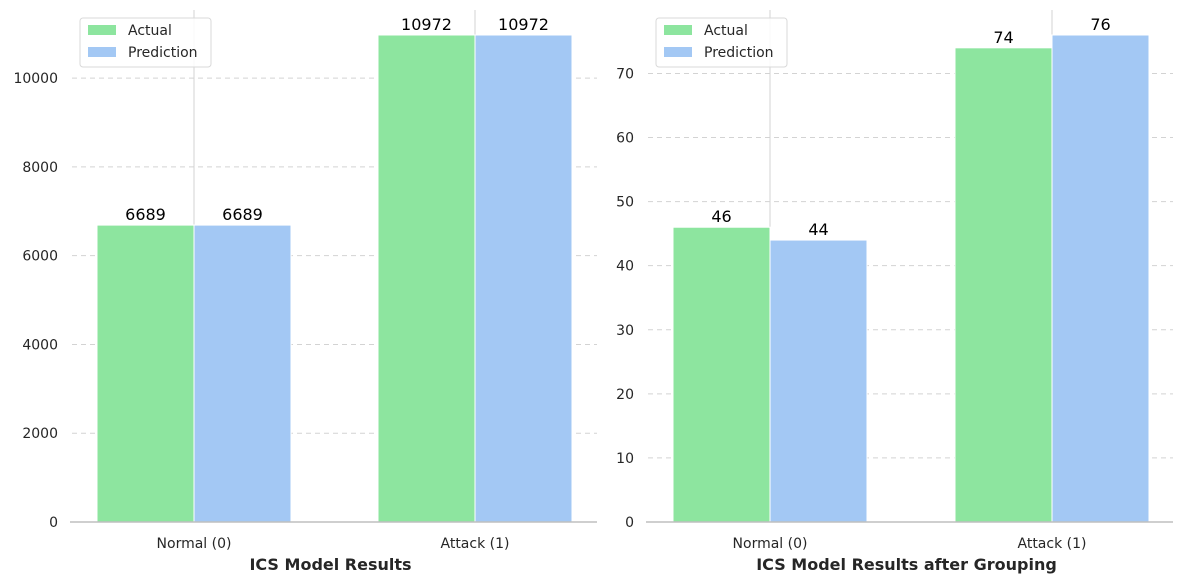 The width and height of the screenshot is (1183, 588). I want to click on y-tick-label: 10, so click(625, 459).